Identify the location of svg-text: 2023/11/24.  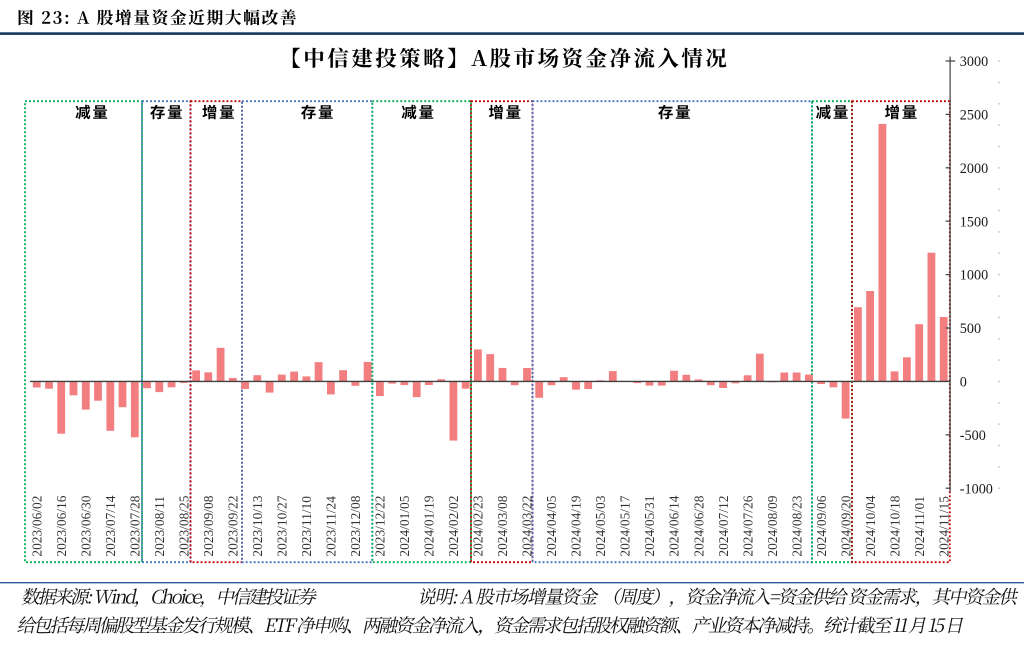
(331, 526).